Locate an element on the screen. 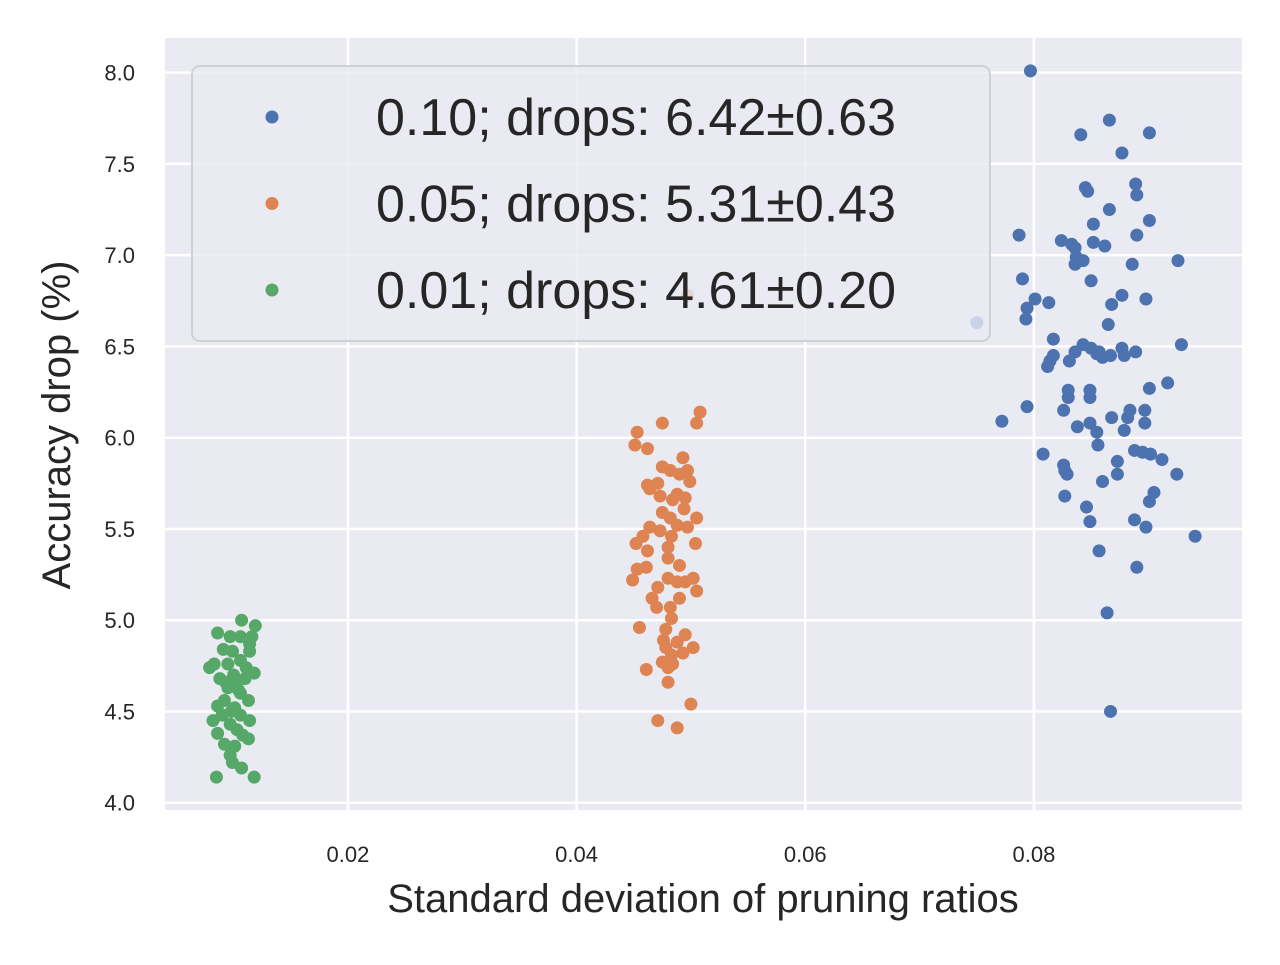  x-tick-label: 0.02 is located at coordinates (348, 854).